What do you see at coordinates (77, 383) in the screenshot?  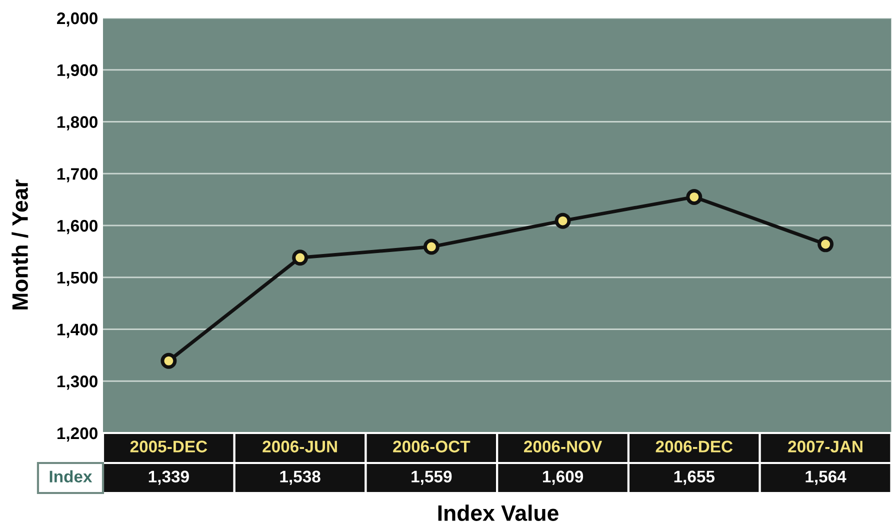 I see `y-tick-label: 1,300` at bounding box center [77, 383].